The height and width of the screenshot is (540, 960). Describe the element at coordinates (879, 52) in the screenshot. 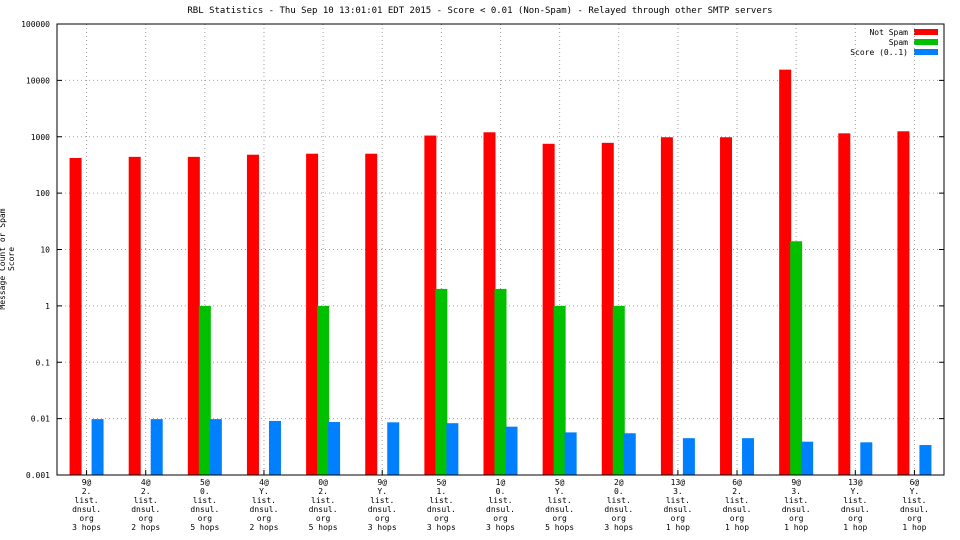

I see `legend-label-score: Score (0..1)` at that location.